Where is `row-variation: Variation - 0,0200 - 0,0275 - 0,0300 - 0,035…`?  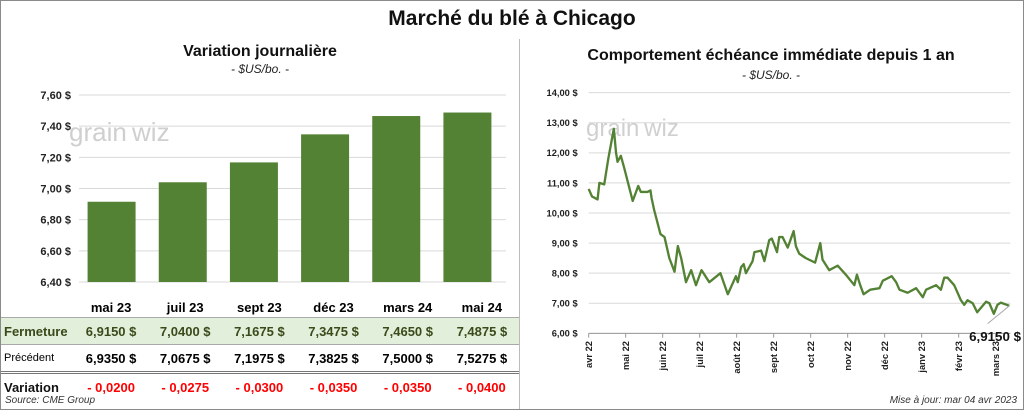
row-variation: Variation - 0,0200 - 0,0275 - 0,0300 - 0,035… is located at coordinates (260, 387).